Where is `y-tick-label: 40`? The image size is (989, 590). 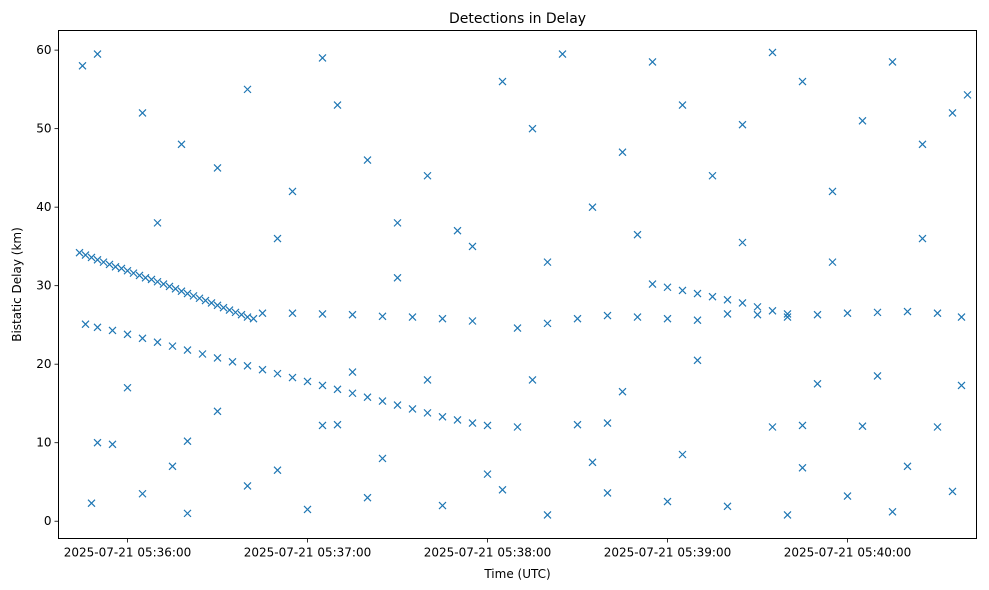
y-tick-label: 40 is located at coordinates (43, 207).